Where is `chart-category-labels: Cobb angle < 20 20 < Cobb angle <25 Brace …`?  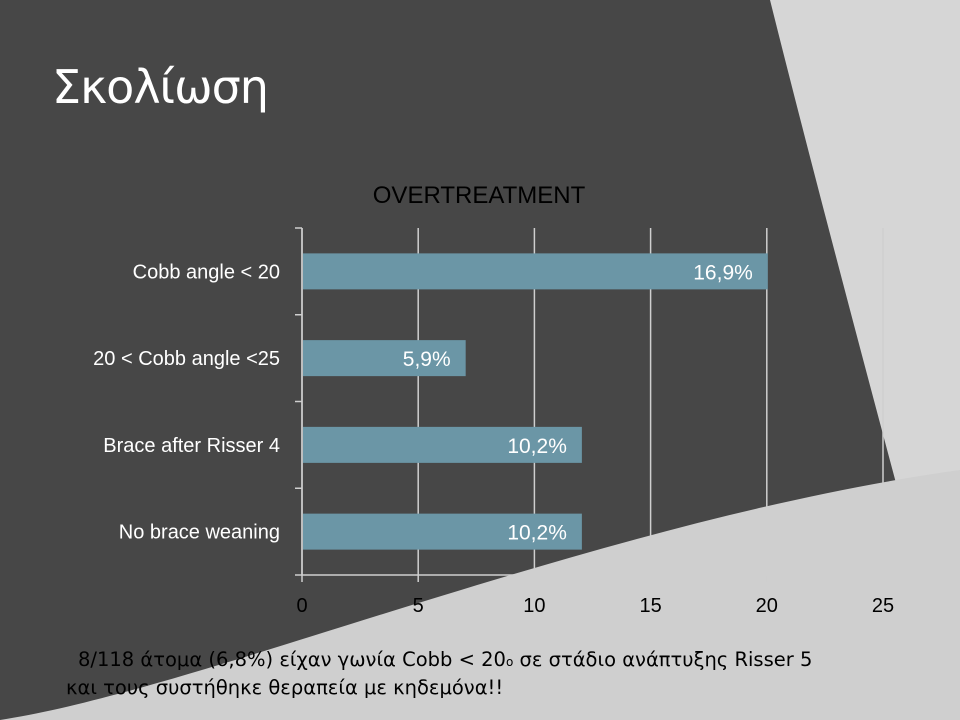 chart-category-labels: Cobb angle < 20 20 < Cobb angle <25 Brace … is located at coordinates (186, 402).